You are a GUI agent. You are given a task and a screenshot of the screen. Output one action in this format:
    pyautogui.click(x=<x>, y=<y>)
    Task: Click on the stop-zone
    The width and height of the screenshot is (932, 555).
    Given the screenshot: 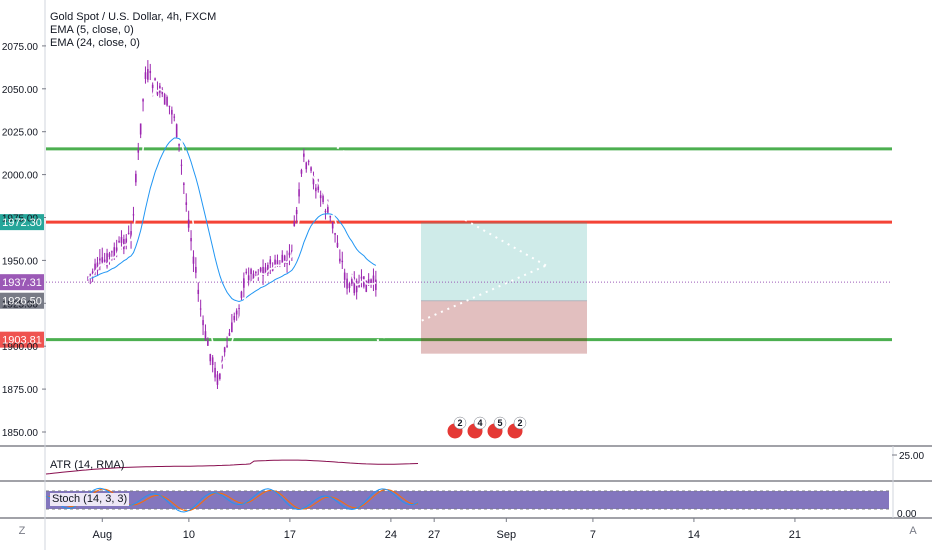 What is the action you would take?
    pyautogui.click(x=504, y=327)
    